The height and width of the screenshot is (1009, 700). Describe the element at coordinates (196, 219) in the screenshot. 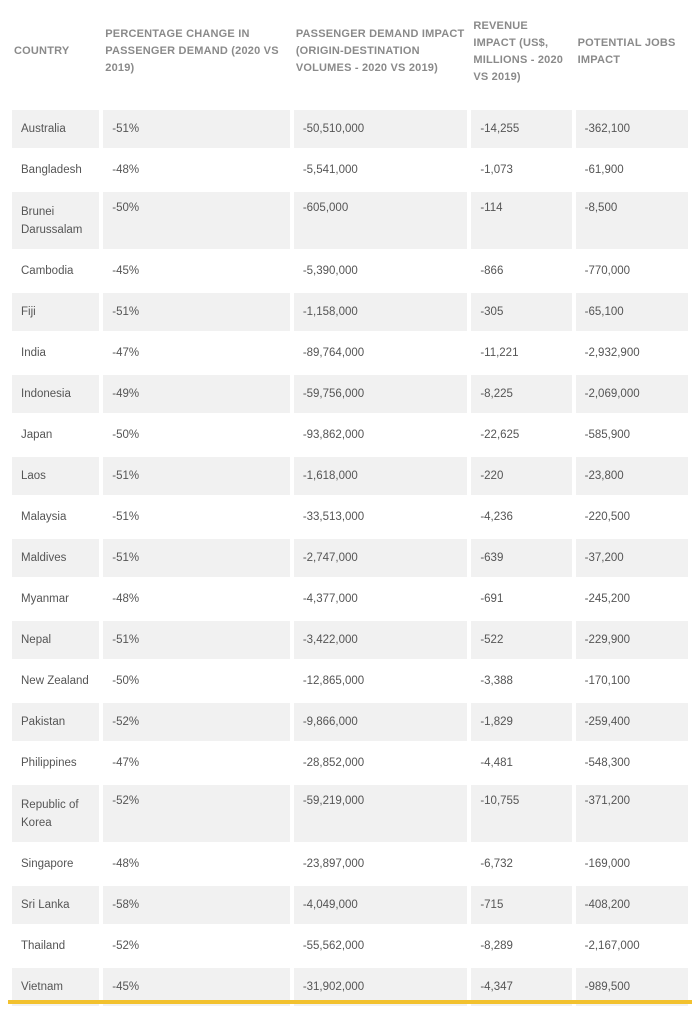

I see `cell-percentage-change: -50%` at that location.